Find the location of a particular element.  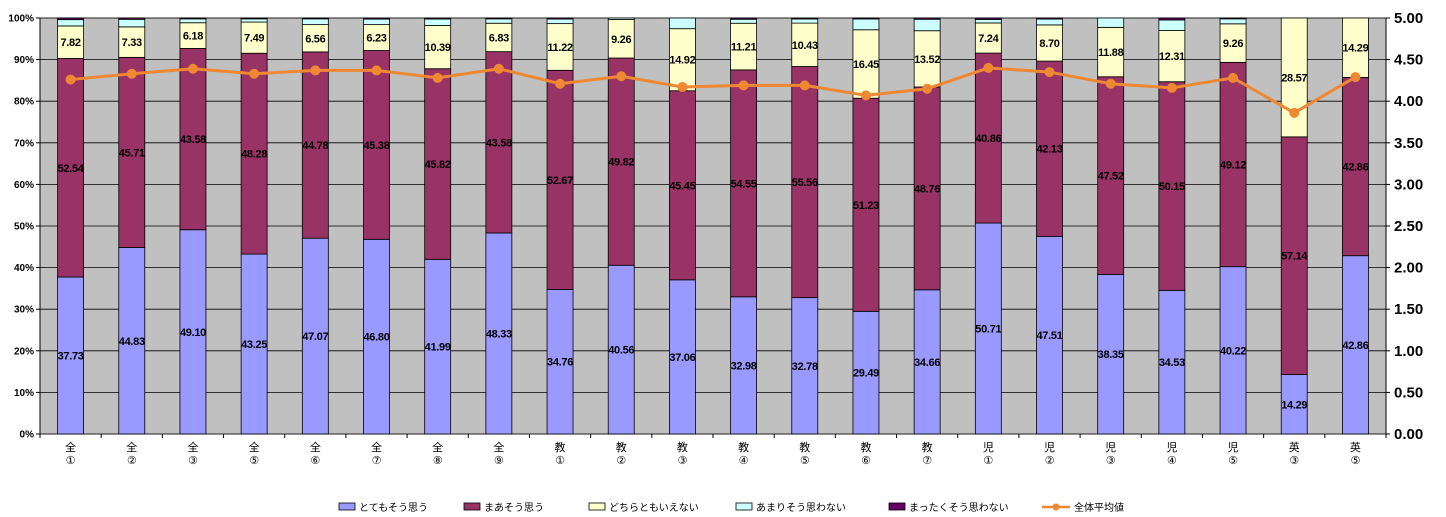

data-label: 11.22 is located at coordinates (560, 48).